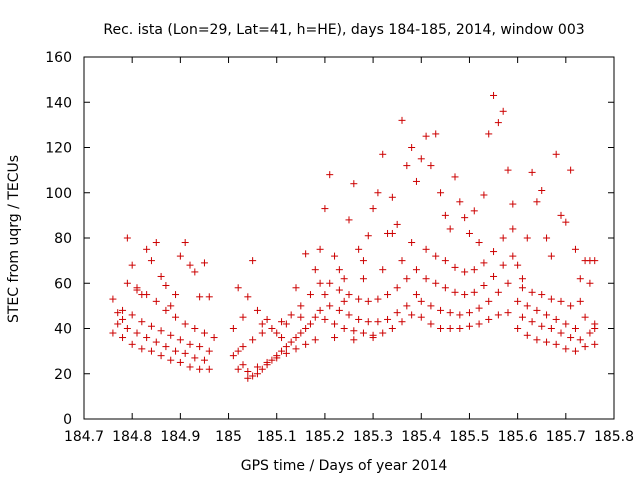  I want to click on x-tick-label: 185.8, so click(614, 437).